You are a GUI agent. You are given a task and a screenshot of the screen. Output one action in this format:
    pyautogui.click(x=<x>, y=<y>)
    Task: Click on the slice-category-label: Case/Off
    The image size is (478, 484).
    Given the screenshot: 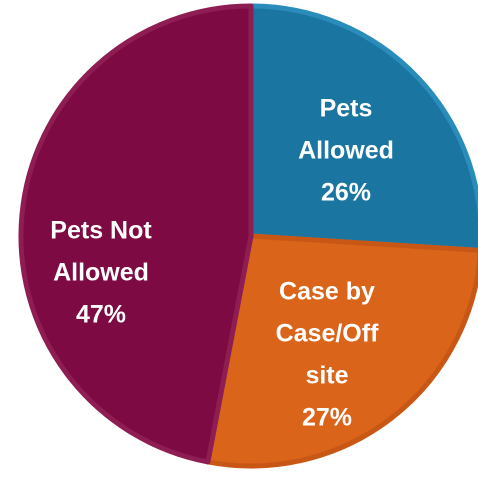 What is the action you would take?
    pyautogui.click(x=327, y=334)
    